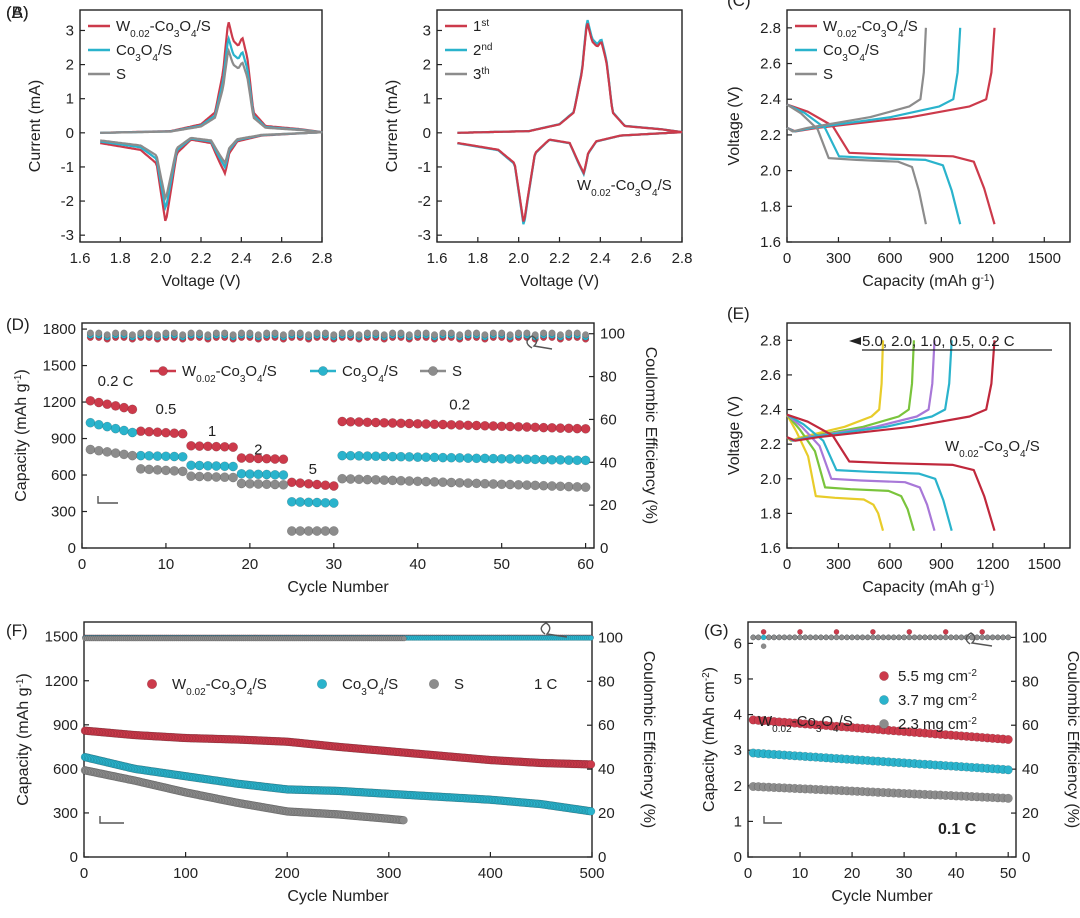 The height and width of the screenshot is (918, 1080). Describe the element at coordinates (884, 724) in the screenshot. I see `legend-marker` at that location.